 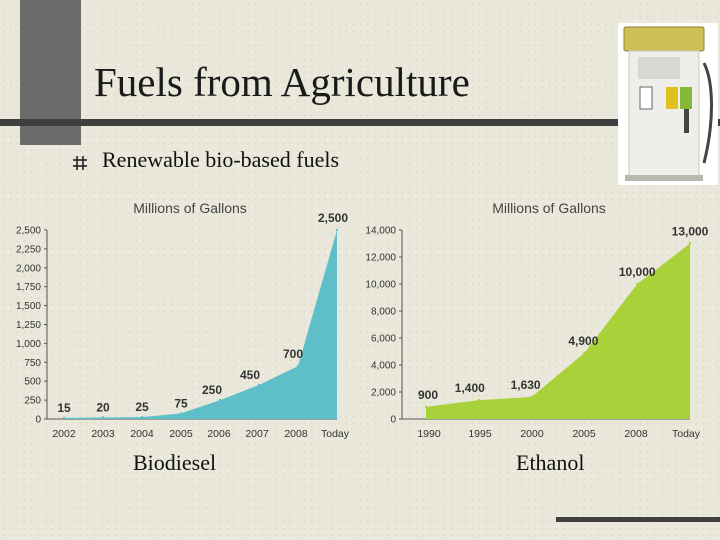 What do you see at coordinates (532, 434) in the screenshot?
I see `x-tick-label: 2000` at bounding box center [532, 434].